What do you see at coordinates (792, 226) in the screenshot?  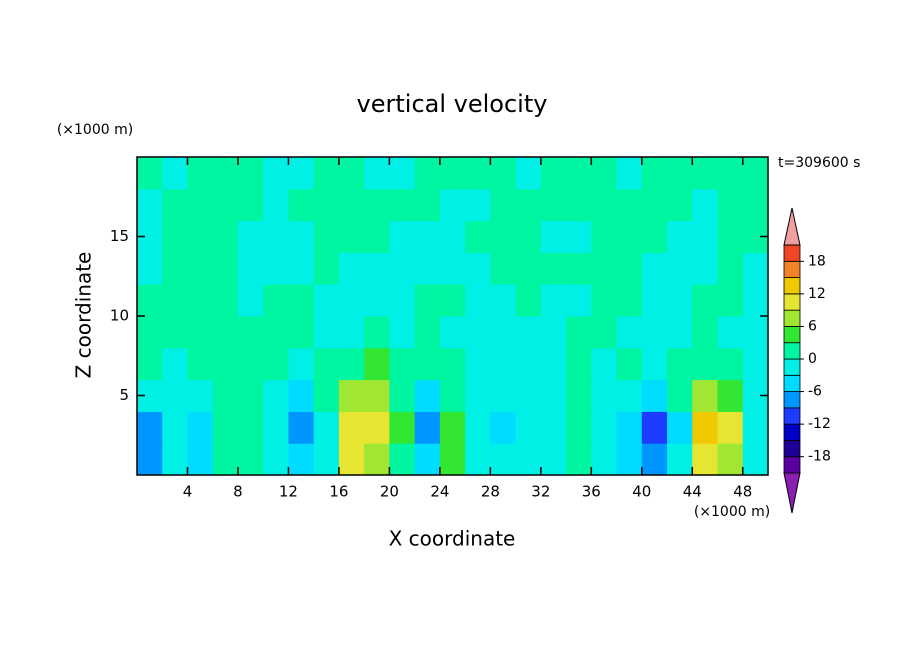 I see `colorbar-over` at bounding box center [792, 226].